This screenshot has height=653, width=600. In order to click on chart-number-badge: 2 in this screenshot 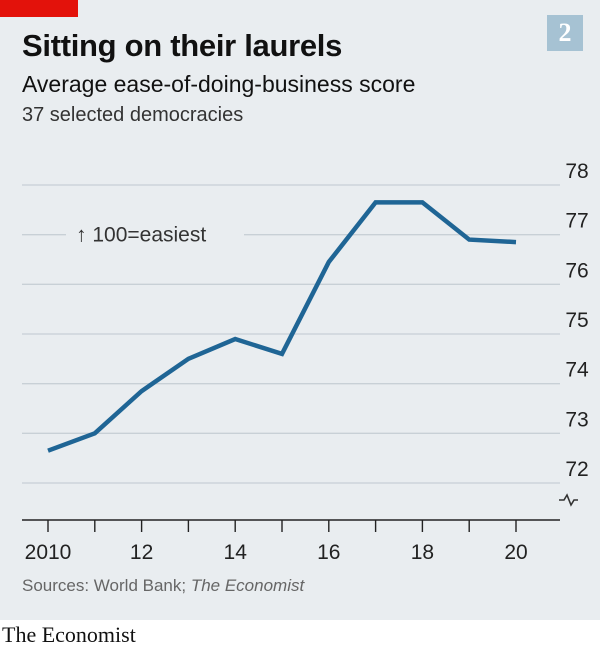, I will do `click(565, 33)`.